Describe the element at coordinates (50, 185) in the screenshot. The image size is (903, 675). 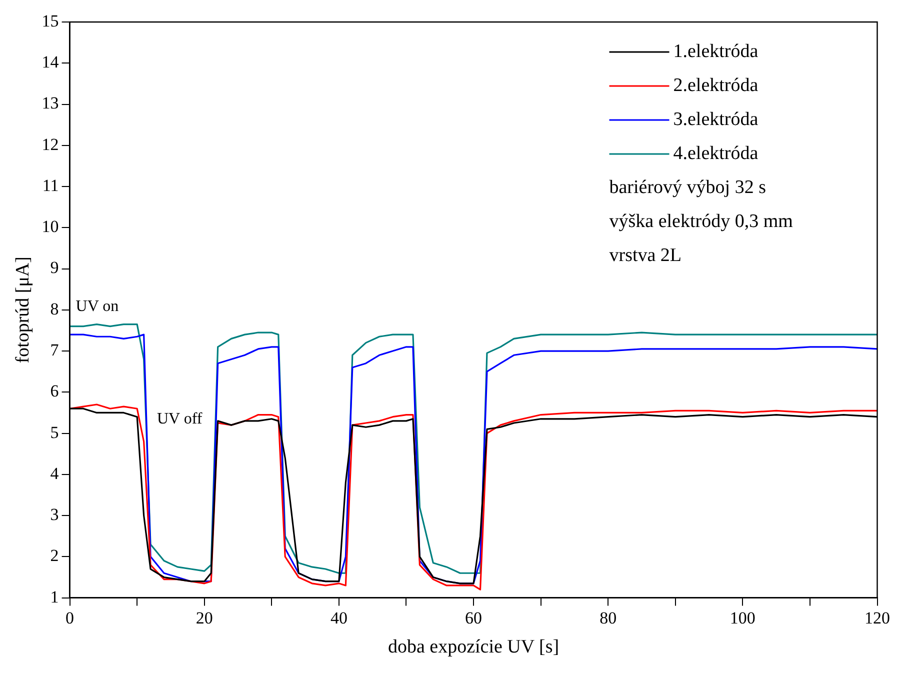
I see `y-tick-label: 11` at that location.